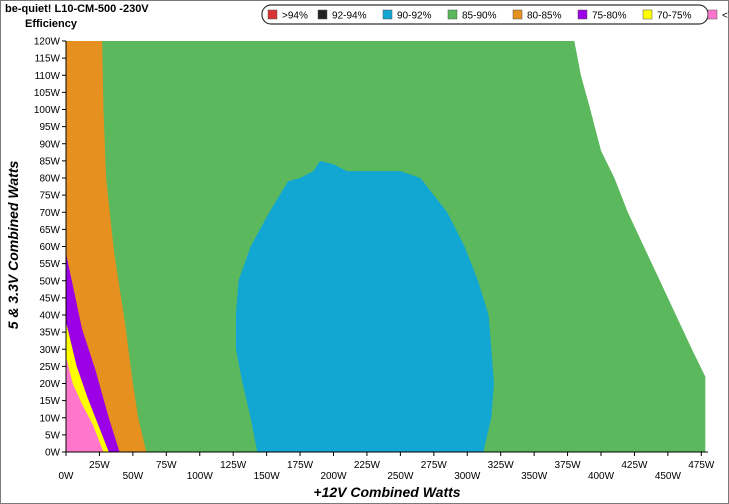 This screenshot has width=729, height=504. I want to click on chart-title: be-quiet! L10-CM-500 -230V, so click(77, 9).